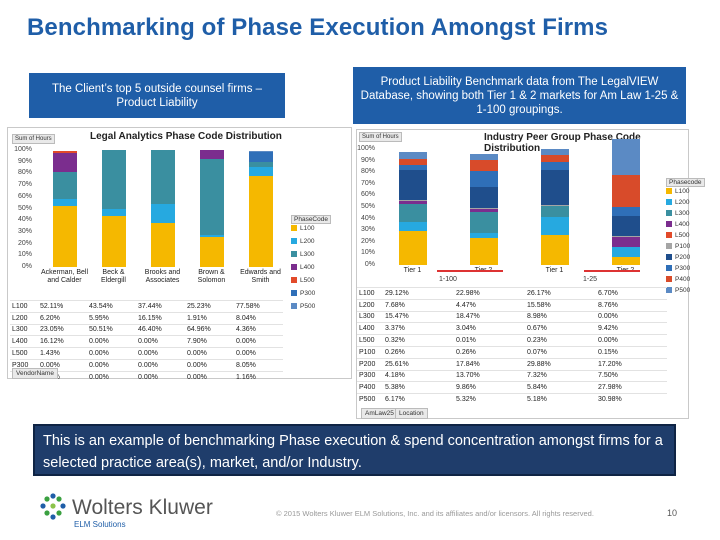 The image size is (720, 540). What do you see at coordinates (62, 306) in the screenshot?
I see `table-cell: 52.11%` at bounding box center [62, 306].